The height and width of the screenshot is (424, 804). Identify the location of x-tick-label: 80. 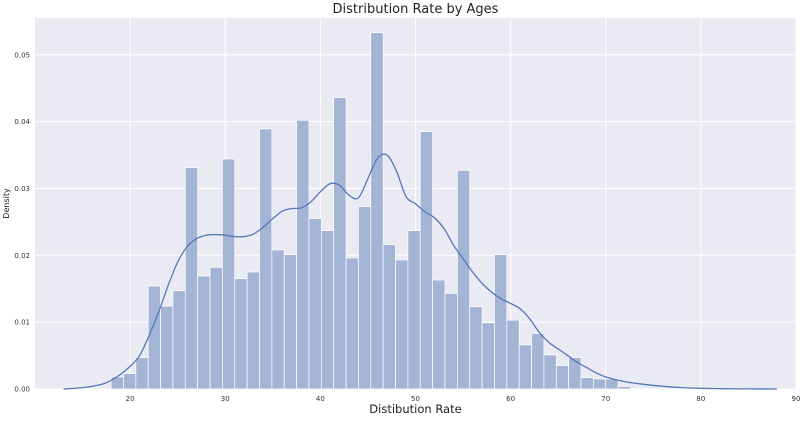
(700, 399).